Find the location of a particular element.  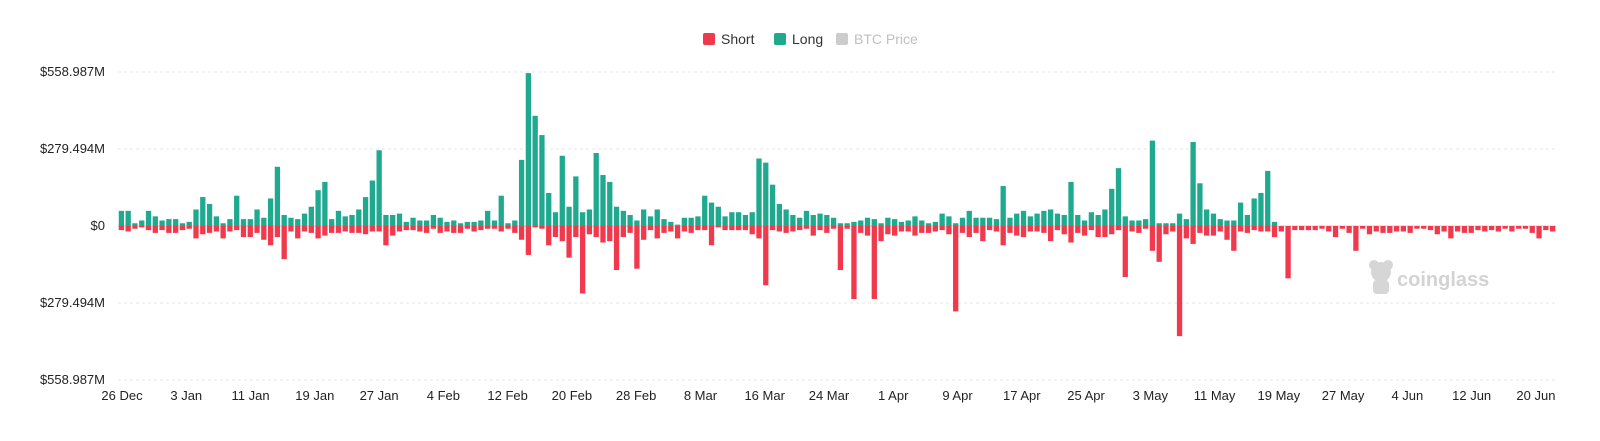

legend-item-long: Long is located at coordinates (798, 39).